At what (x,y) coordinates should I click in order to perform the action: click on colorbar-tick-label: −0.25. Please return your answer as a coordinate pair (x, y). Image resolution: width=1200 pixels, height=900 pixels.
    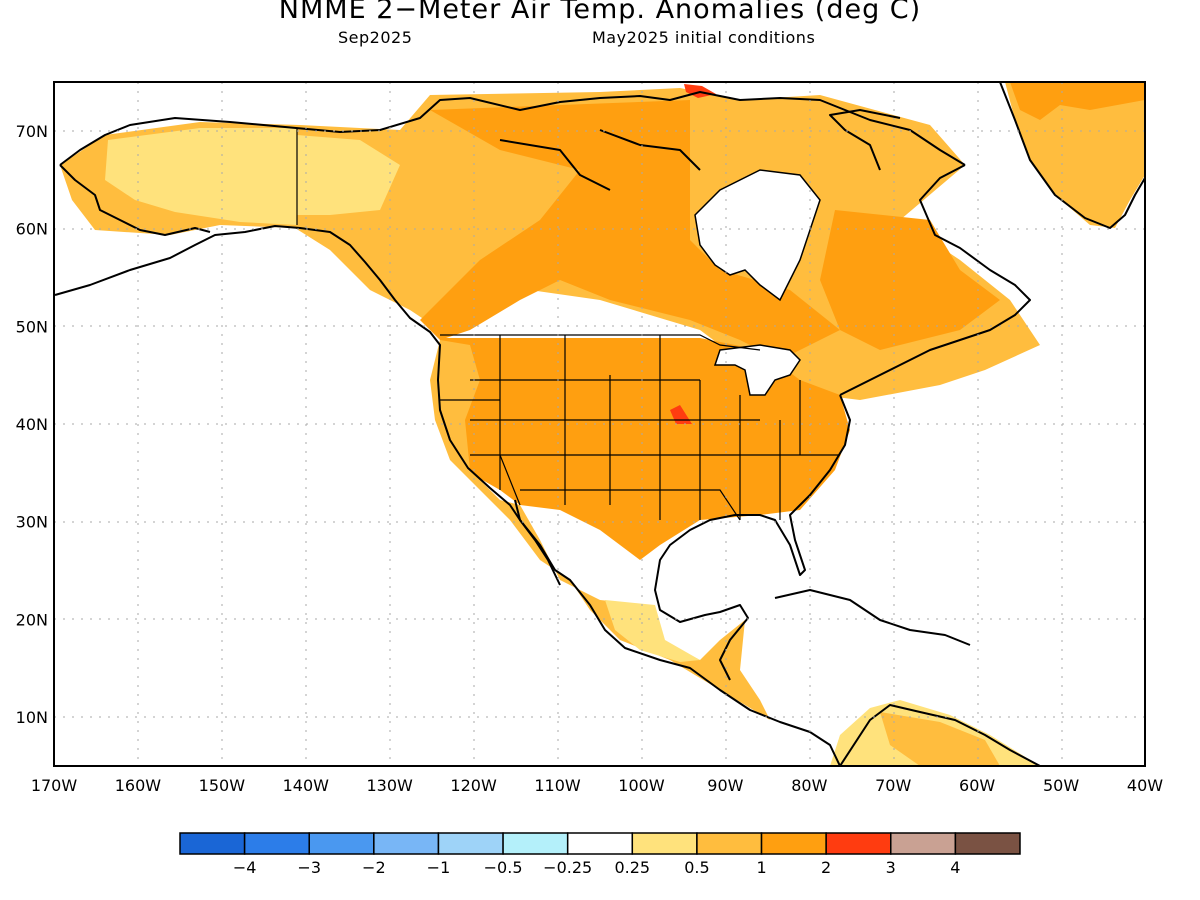
    Looking at the image, I should click on (567, 867).